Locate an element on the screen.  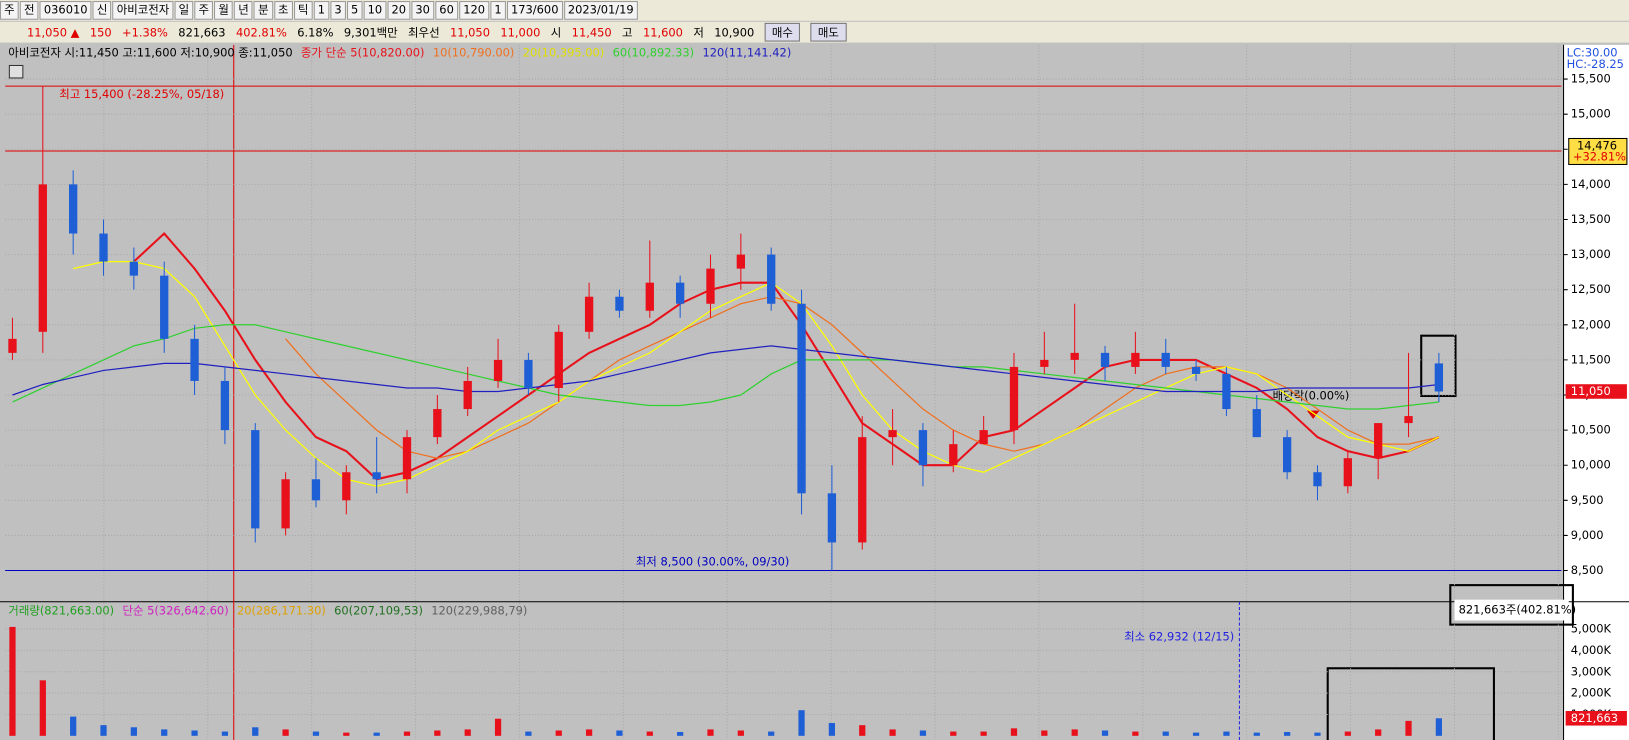
annotation: 배당락(0.00%) is located at coordinates (1311, 396).